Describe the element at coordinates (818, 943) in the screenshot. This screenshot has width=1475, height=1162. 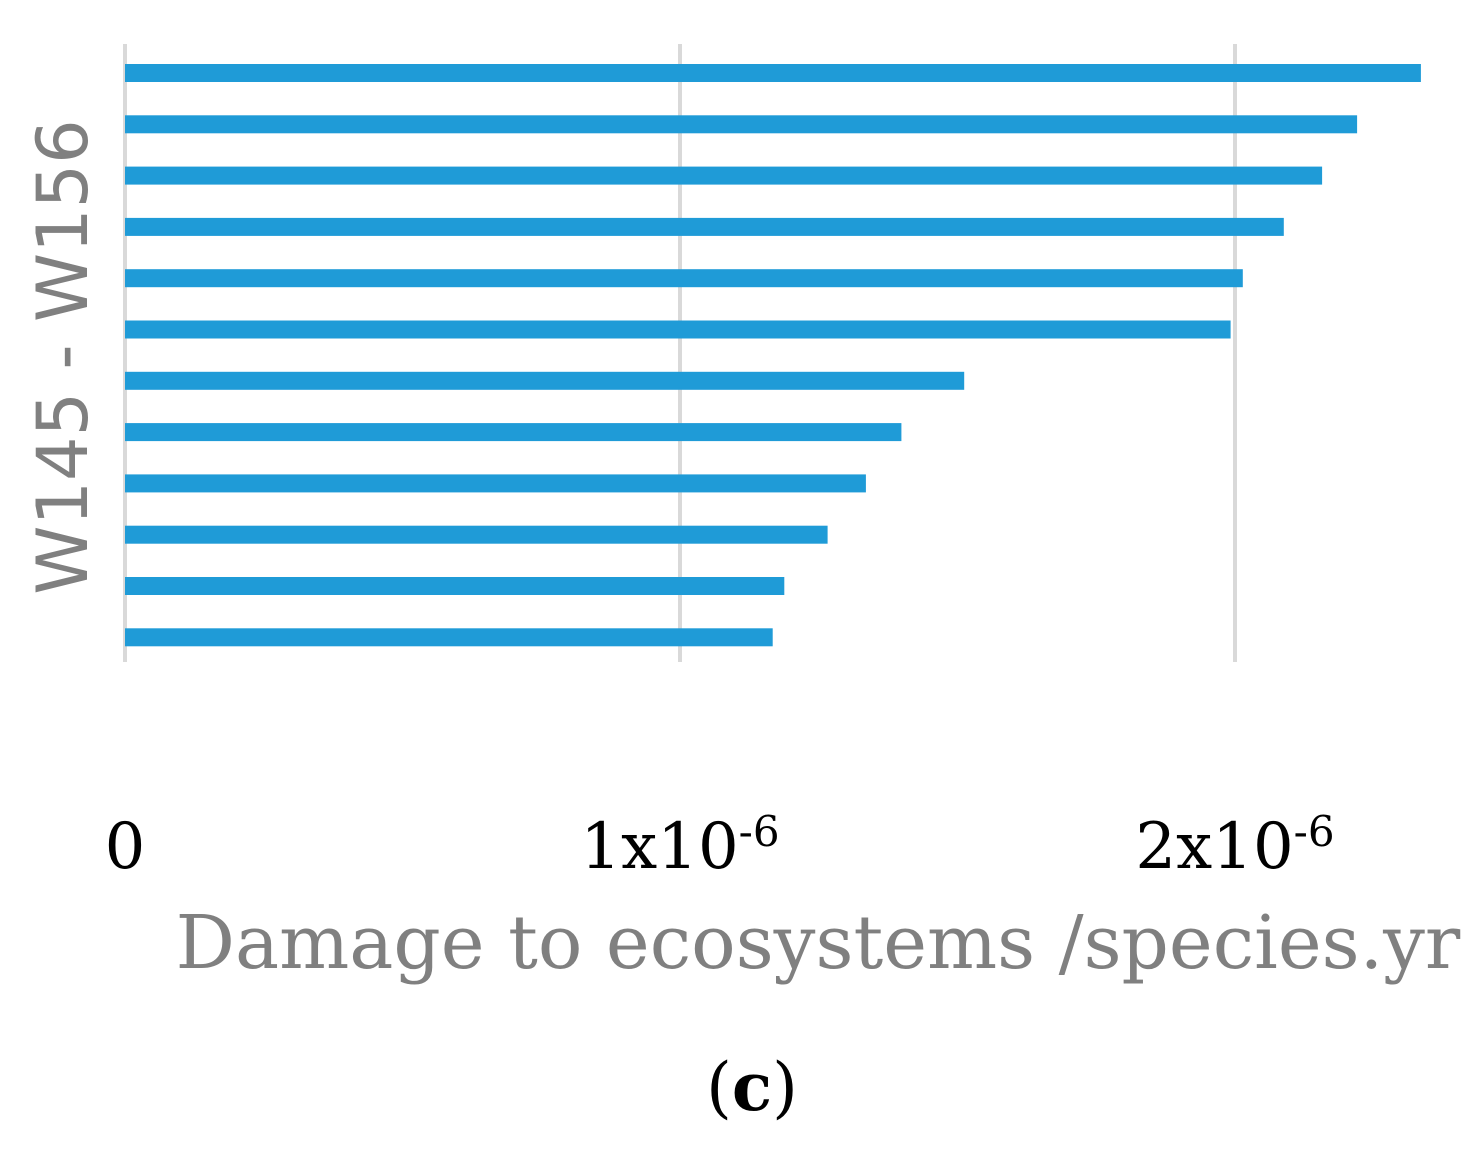
I see `x-axis-label: Damage to ecosystems /species.yr` at that location.